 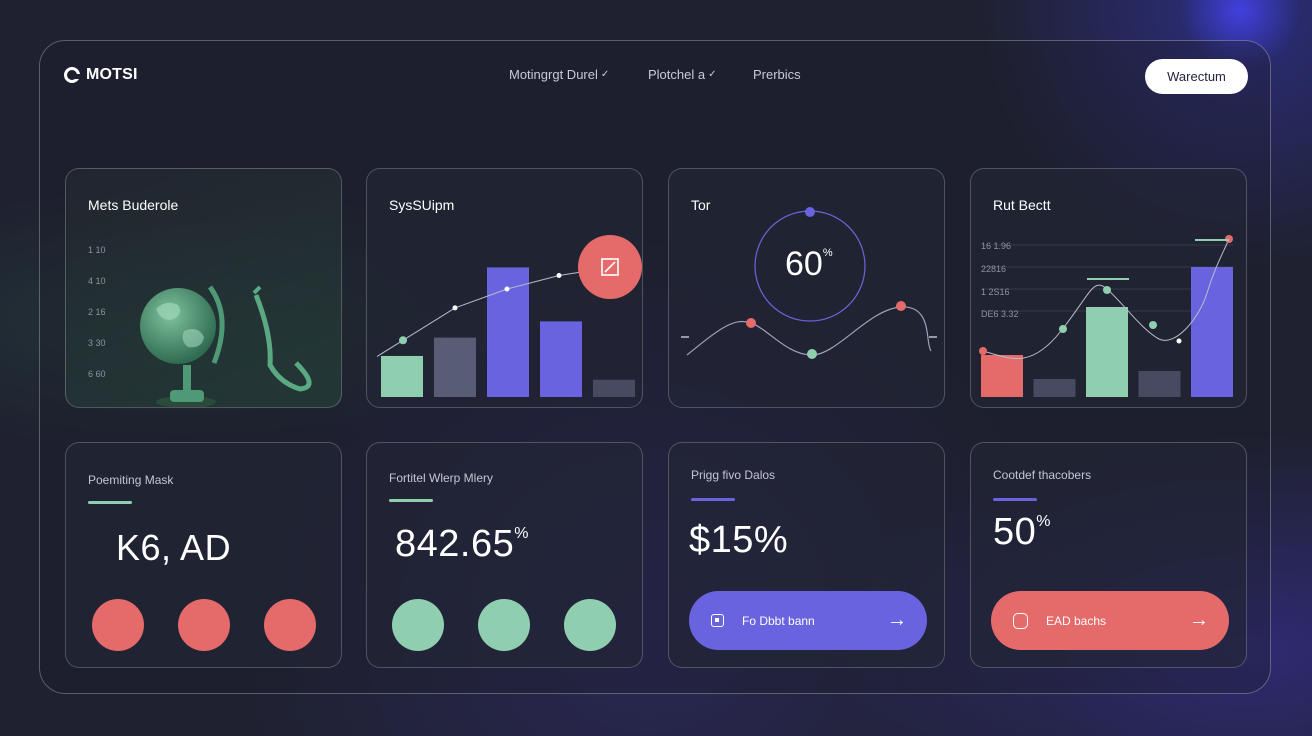 I want to click on card-title: Mets Buderole, so click(x=133, y=205).